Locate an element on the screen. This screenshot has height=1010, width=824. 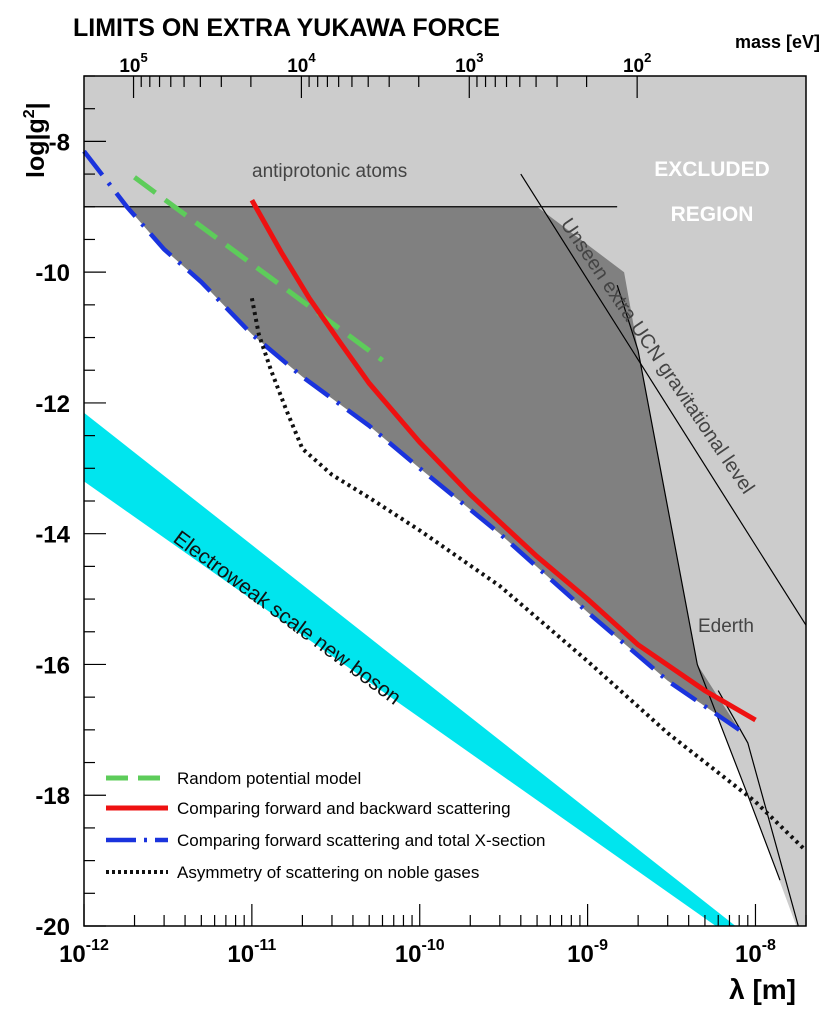
top-tick-label-1: 10⁴ is located at coordinates (301, 63).